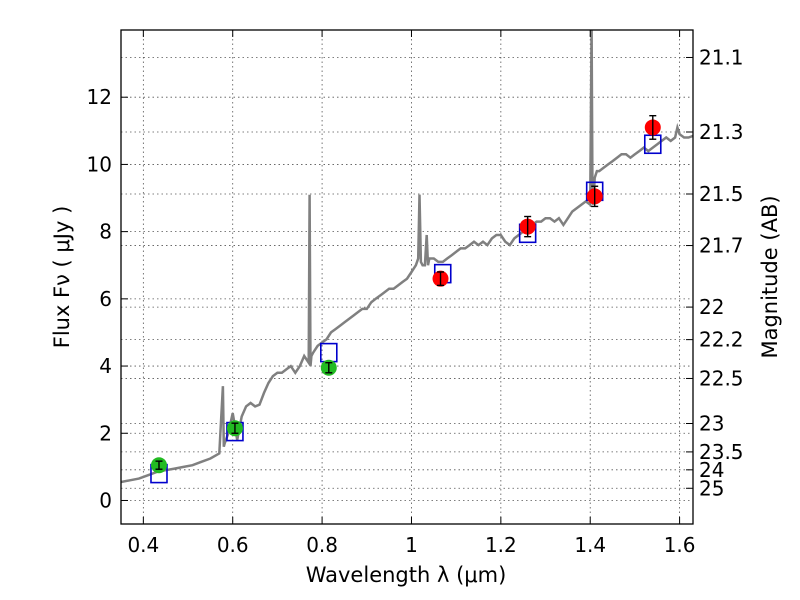 This screenshot has width=800, height=600. Describe the element at coordinates (721, 194) in the screenshot. I see `mag-tick-label: 21.5` at that location.